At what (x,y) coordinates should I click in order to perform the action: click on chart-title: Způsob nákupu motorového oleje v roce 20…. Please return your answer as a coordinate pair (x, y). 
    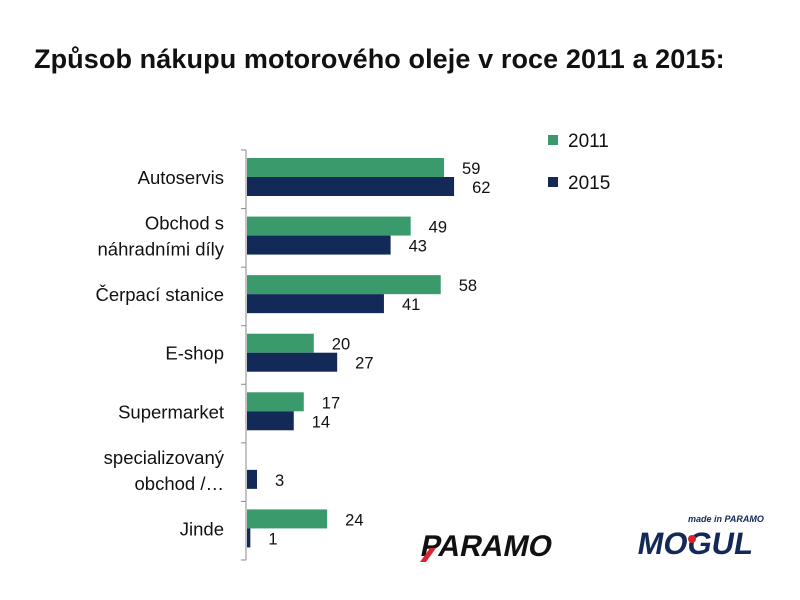
    Looking at the image, I should click on (379, 59).